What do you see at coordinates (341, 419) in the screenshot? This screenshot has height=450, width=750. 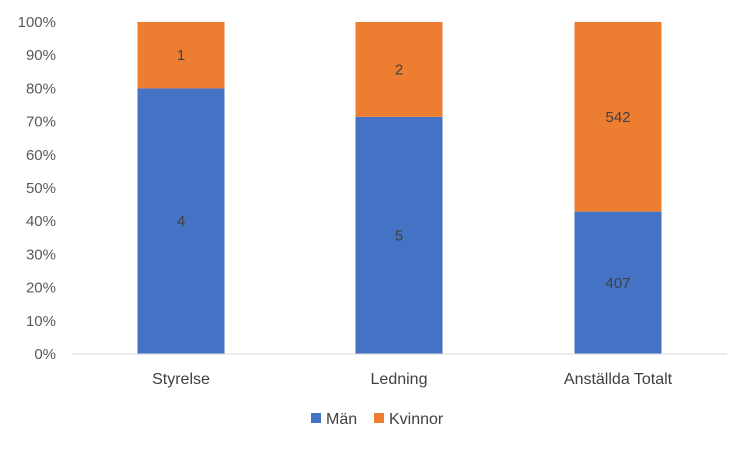 I see `legend-label: Män` at bounding box center [341, 419].